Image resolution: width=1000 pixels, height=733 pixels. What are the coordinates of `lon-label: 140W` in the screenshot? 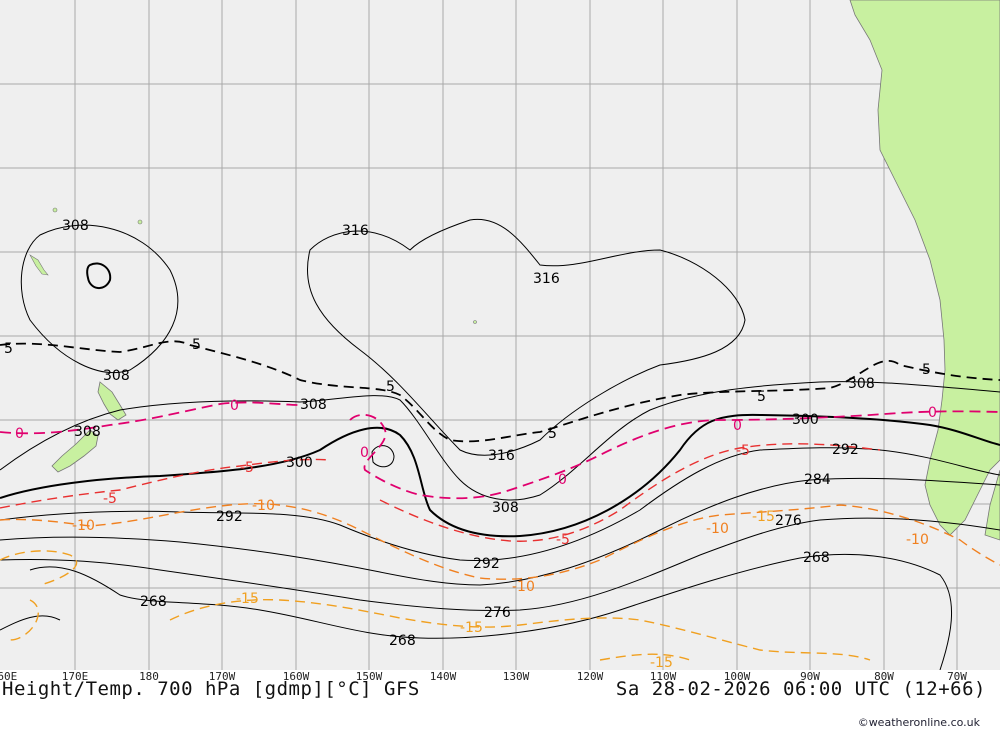 It's located at (443, 676).